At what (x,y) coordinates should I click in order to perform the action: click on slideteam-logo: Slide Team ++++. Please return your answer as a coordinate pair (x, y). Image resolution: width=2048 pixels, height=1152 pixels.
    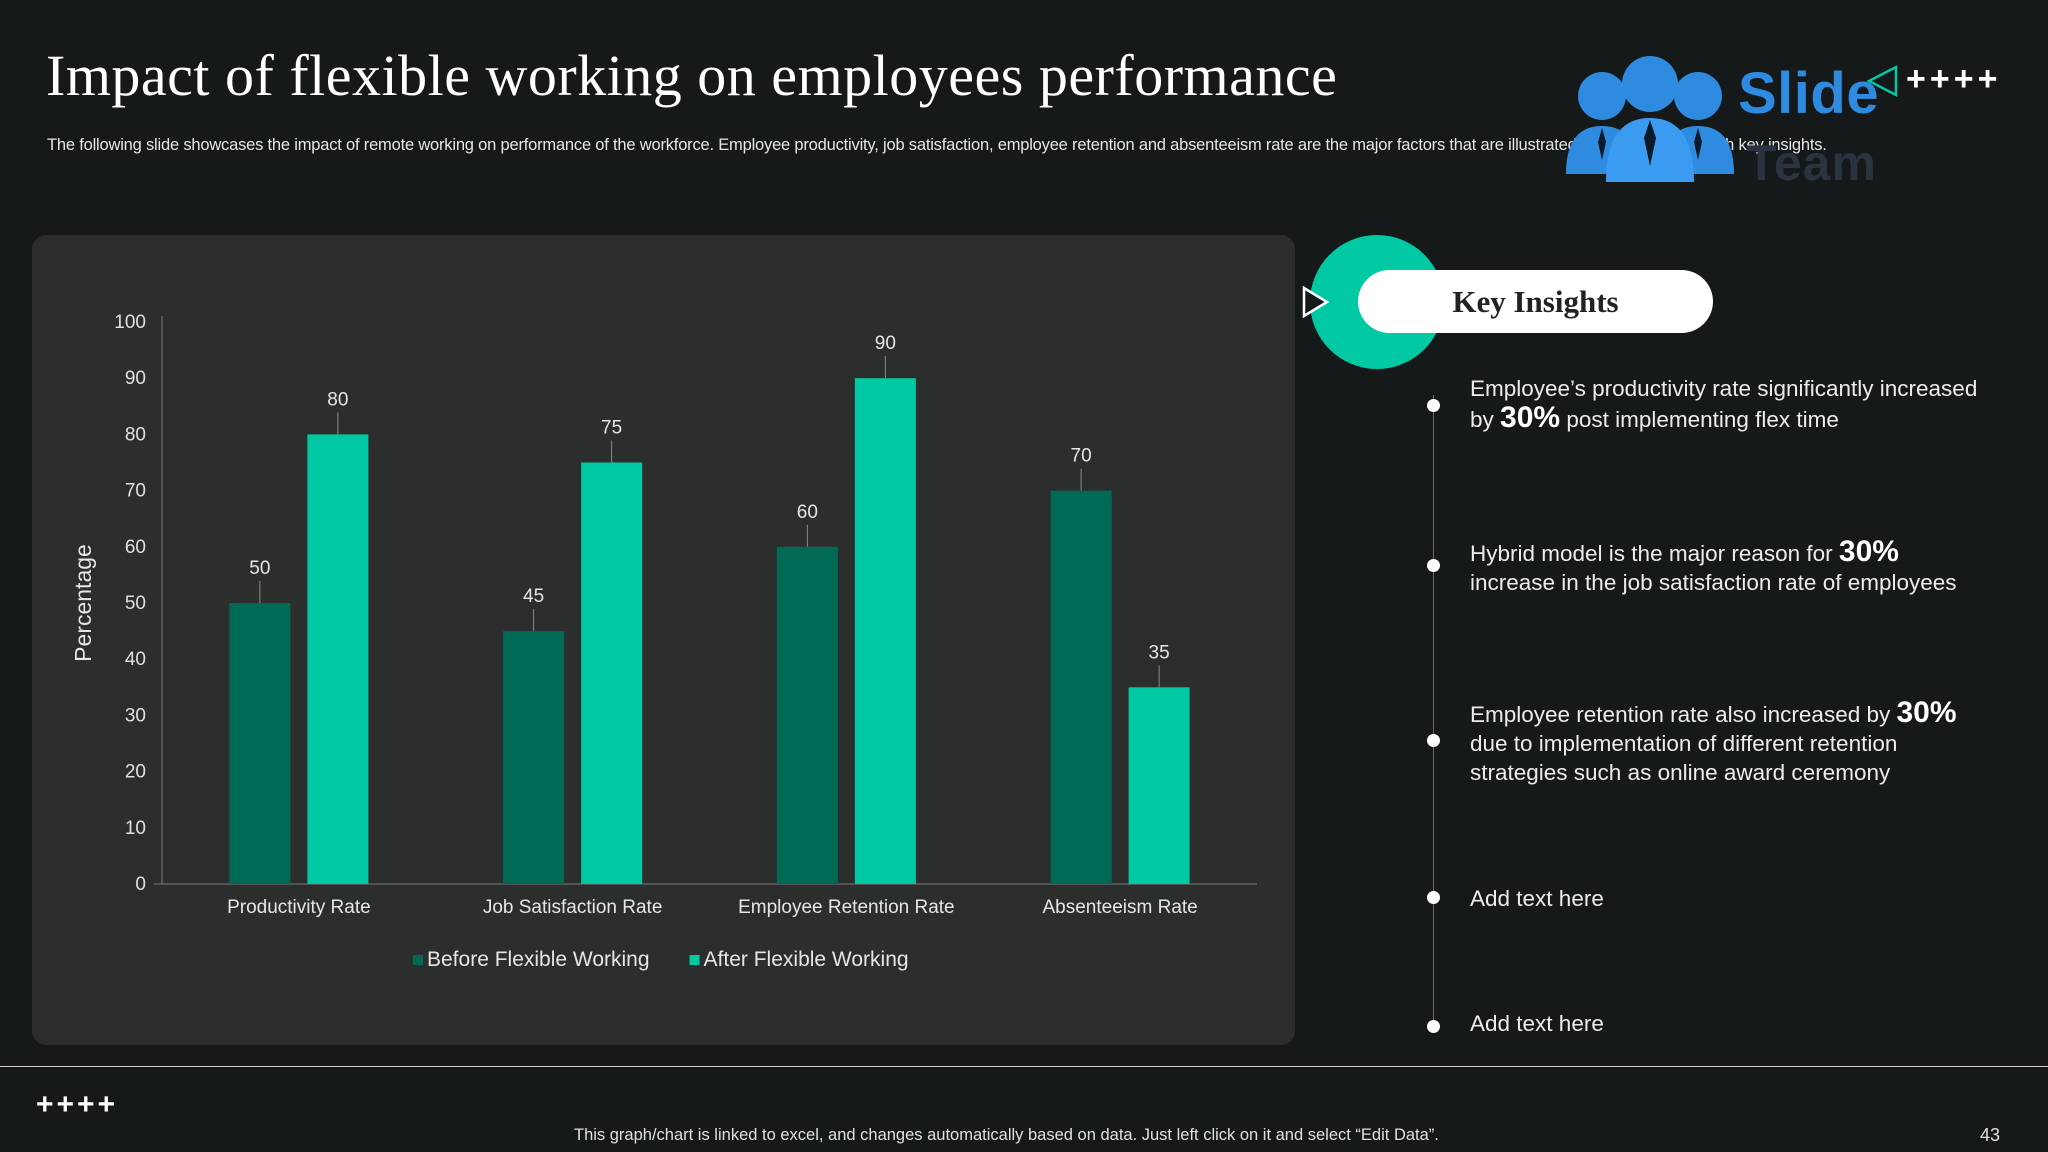
    Looking at the image, I should click on (1781, 124).